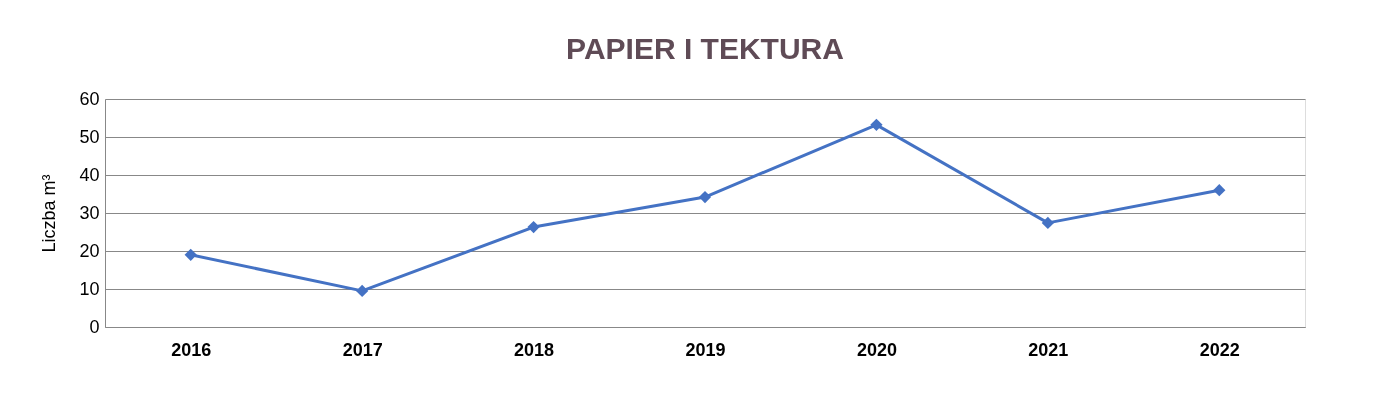  Describe the element at coordinates (49, 213) in the screenshot. I see `y-axis-title: Liczba m³` at that location.